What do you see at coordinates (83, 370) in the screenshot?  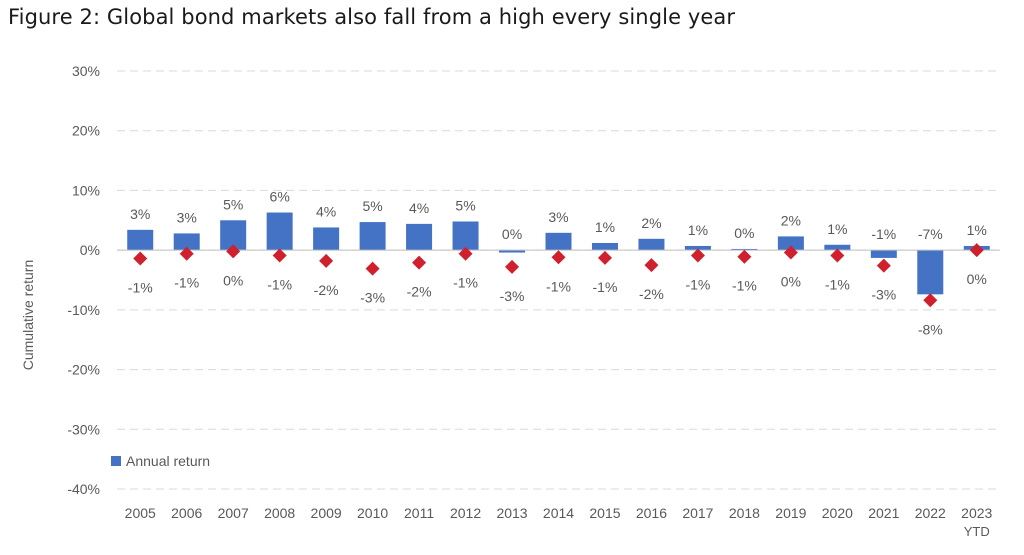 I see `y-tick-label: -20%` at bounding box center [83, 370].